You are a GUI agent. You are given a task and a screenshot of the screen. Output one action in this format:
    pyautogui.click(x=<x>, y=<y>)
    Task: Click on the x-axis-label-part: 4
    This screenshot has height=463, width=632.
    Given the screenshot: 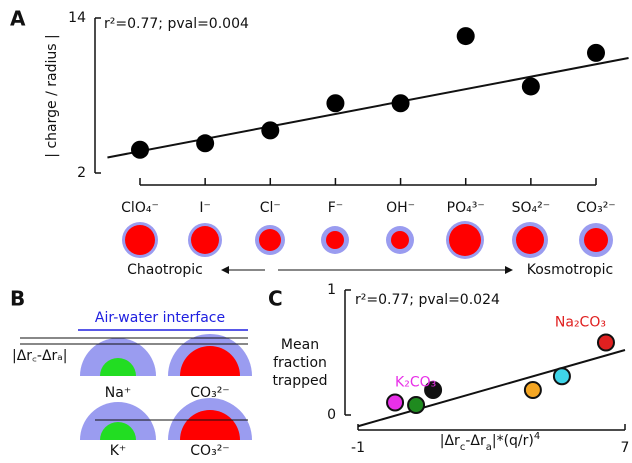 What is the action you would take?
    pyautogui.click(x=537, y=436)
    